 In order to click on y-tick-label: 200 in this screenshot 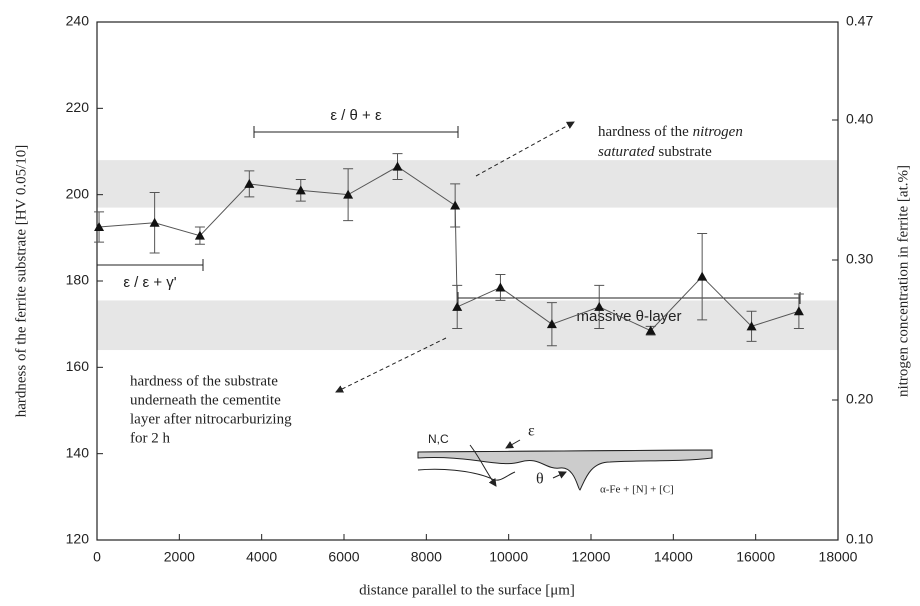, I will do `click(78, 193)`.